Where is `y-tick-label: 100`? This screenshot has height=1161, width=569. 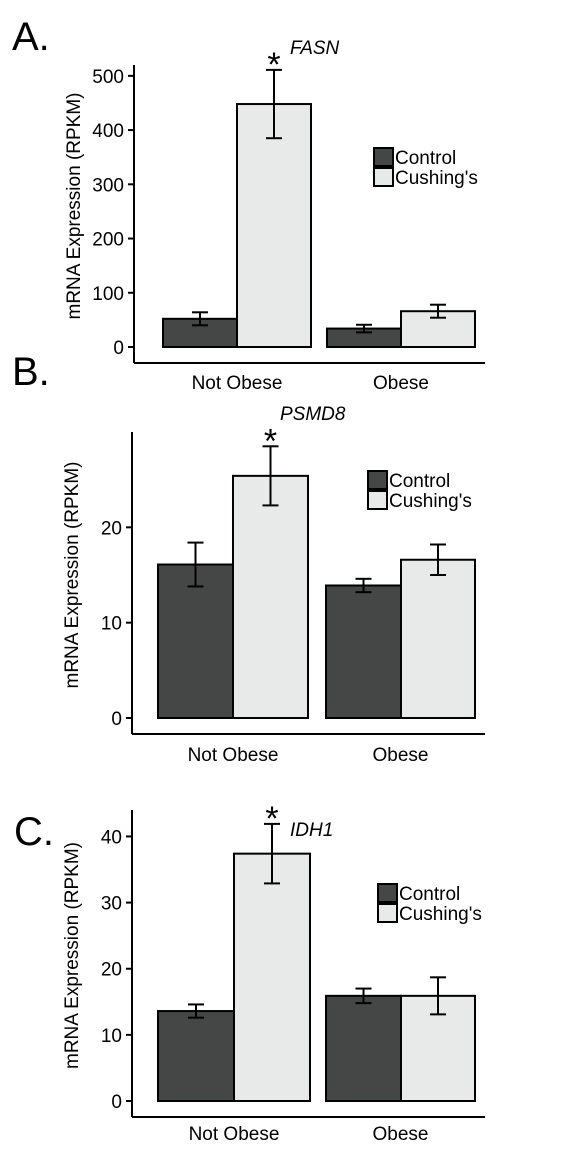
y-tick-label: 100 is located at coordinates (108, 294).